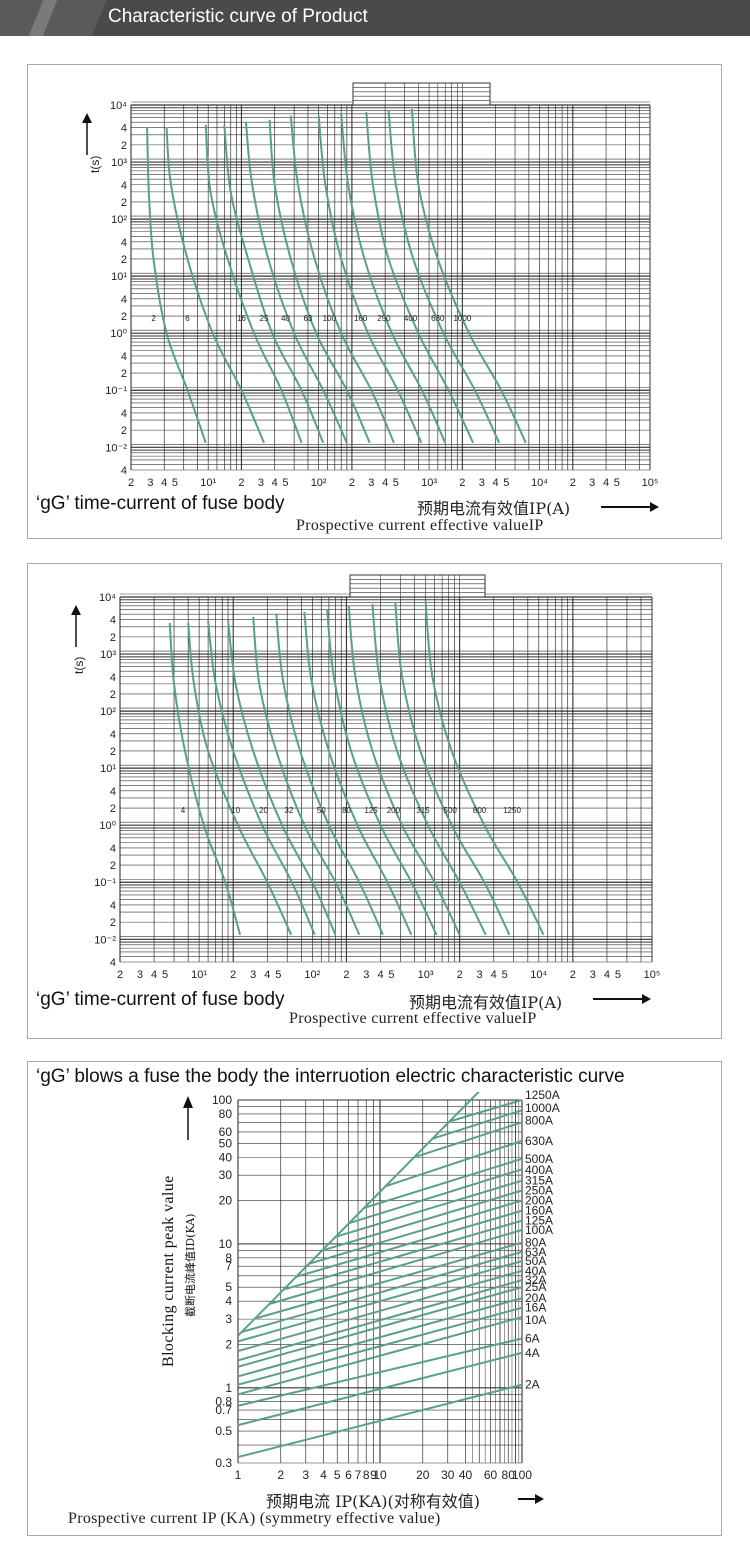  I want to click on series-label: 63A, so click(535, 1252).